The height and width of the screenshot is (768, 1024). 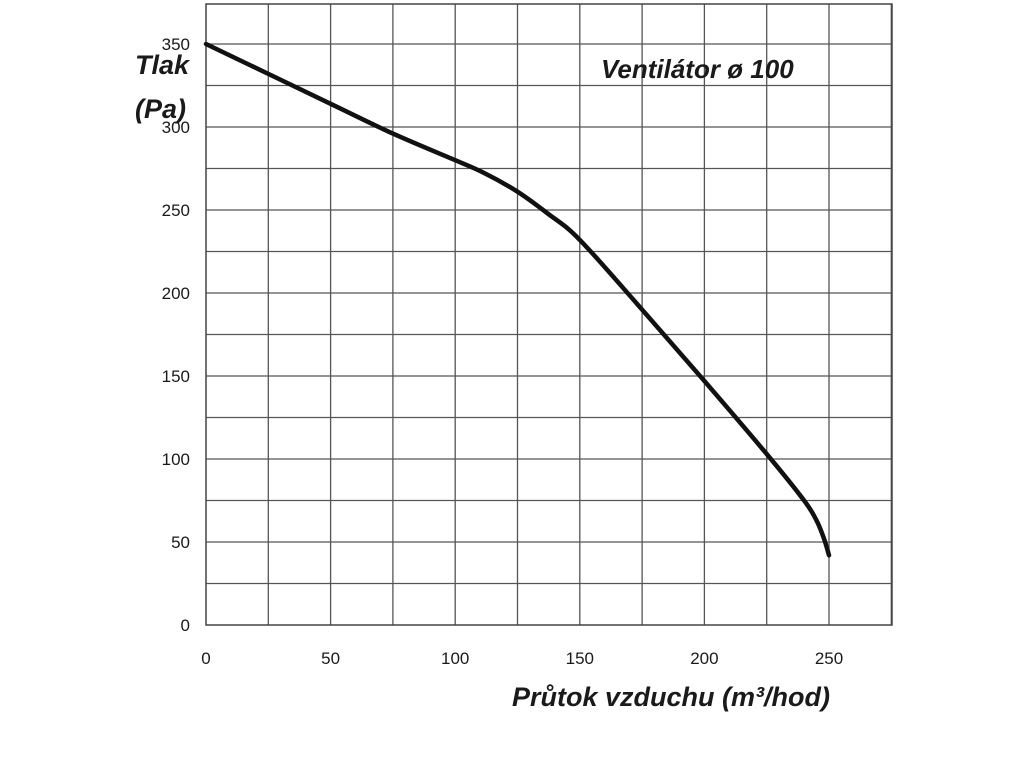 What do you see at coordinates (330, 658) in the screenshot?
I see `x-tick-label: 50` at bounding box center [330, 658].